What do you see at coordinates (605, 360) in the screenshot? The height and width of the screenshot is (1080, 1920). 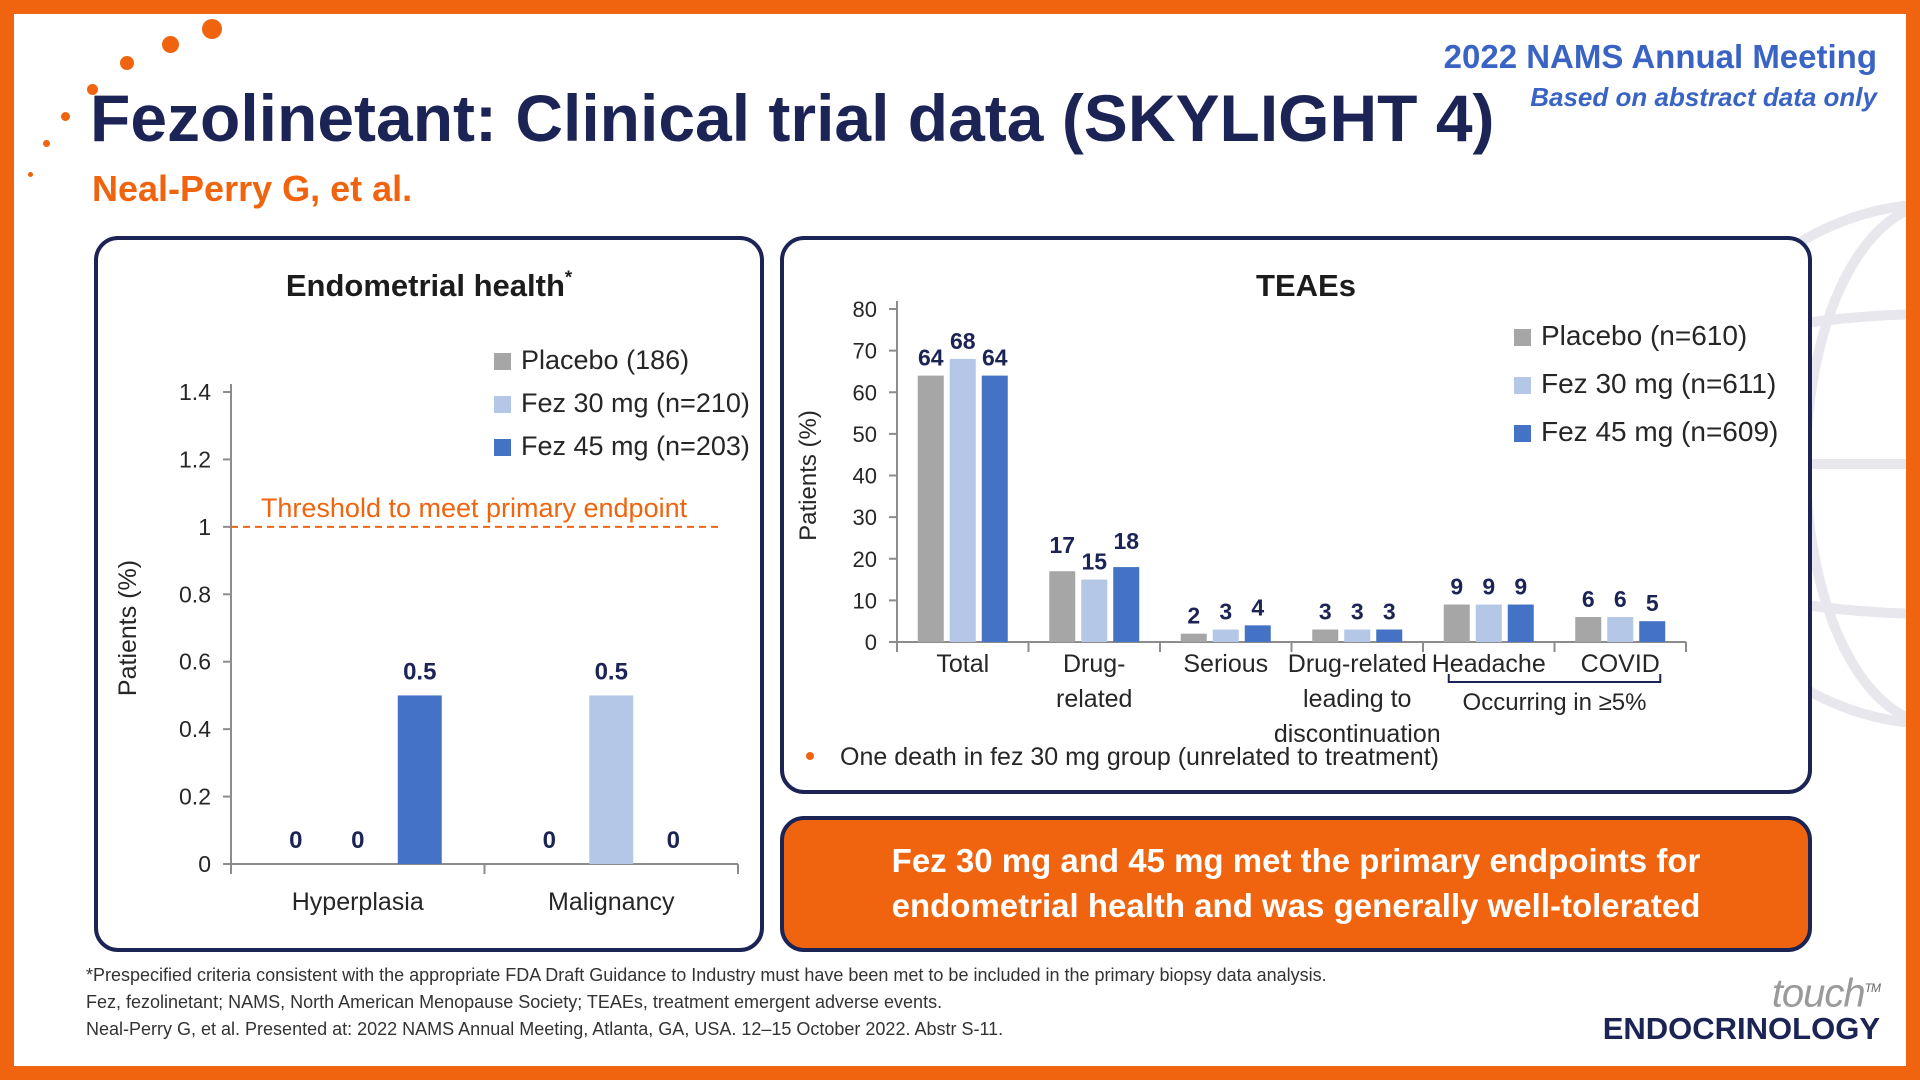 I see `legend-entry: Placebo (186)` at bounding box center [605, 360].